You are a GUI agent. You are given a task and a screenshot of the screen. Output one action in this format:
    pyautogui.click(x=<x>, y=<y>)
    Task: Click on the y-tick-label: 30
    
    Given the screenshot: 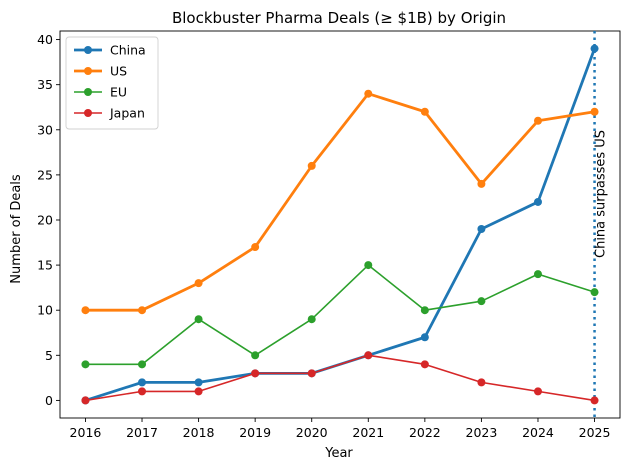 What is the action you would take?
    pyautogui.click(x=45, y=129)
    